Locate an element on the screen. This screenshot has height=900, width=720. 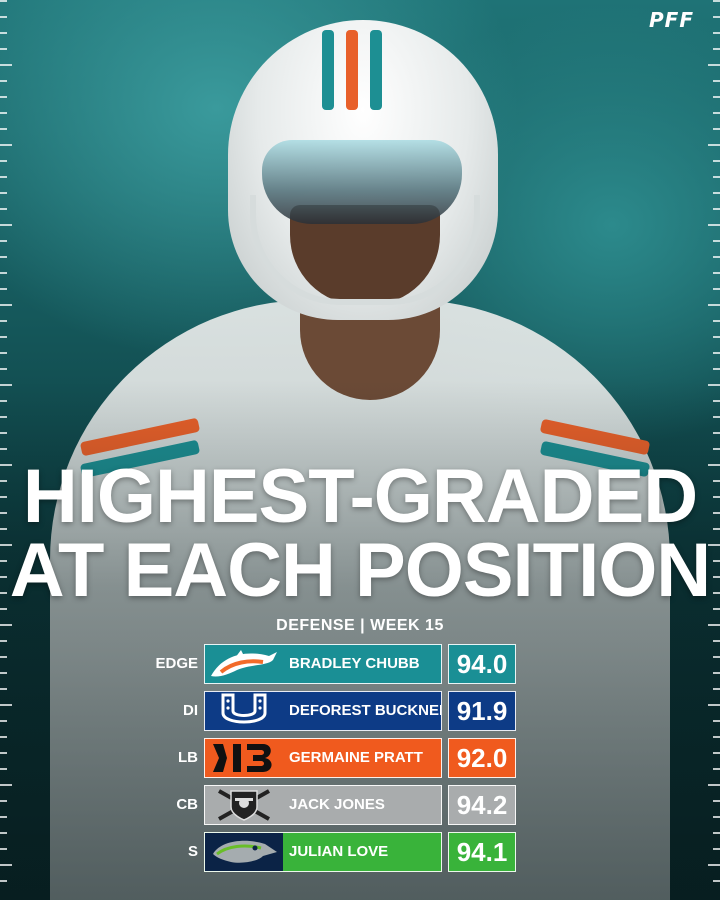
grade-value: 94.0 is located at coordinates (482, 664).